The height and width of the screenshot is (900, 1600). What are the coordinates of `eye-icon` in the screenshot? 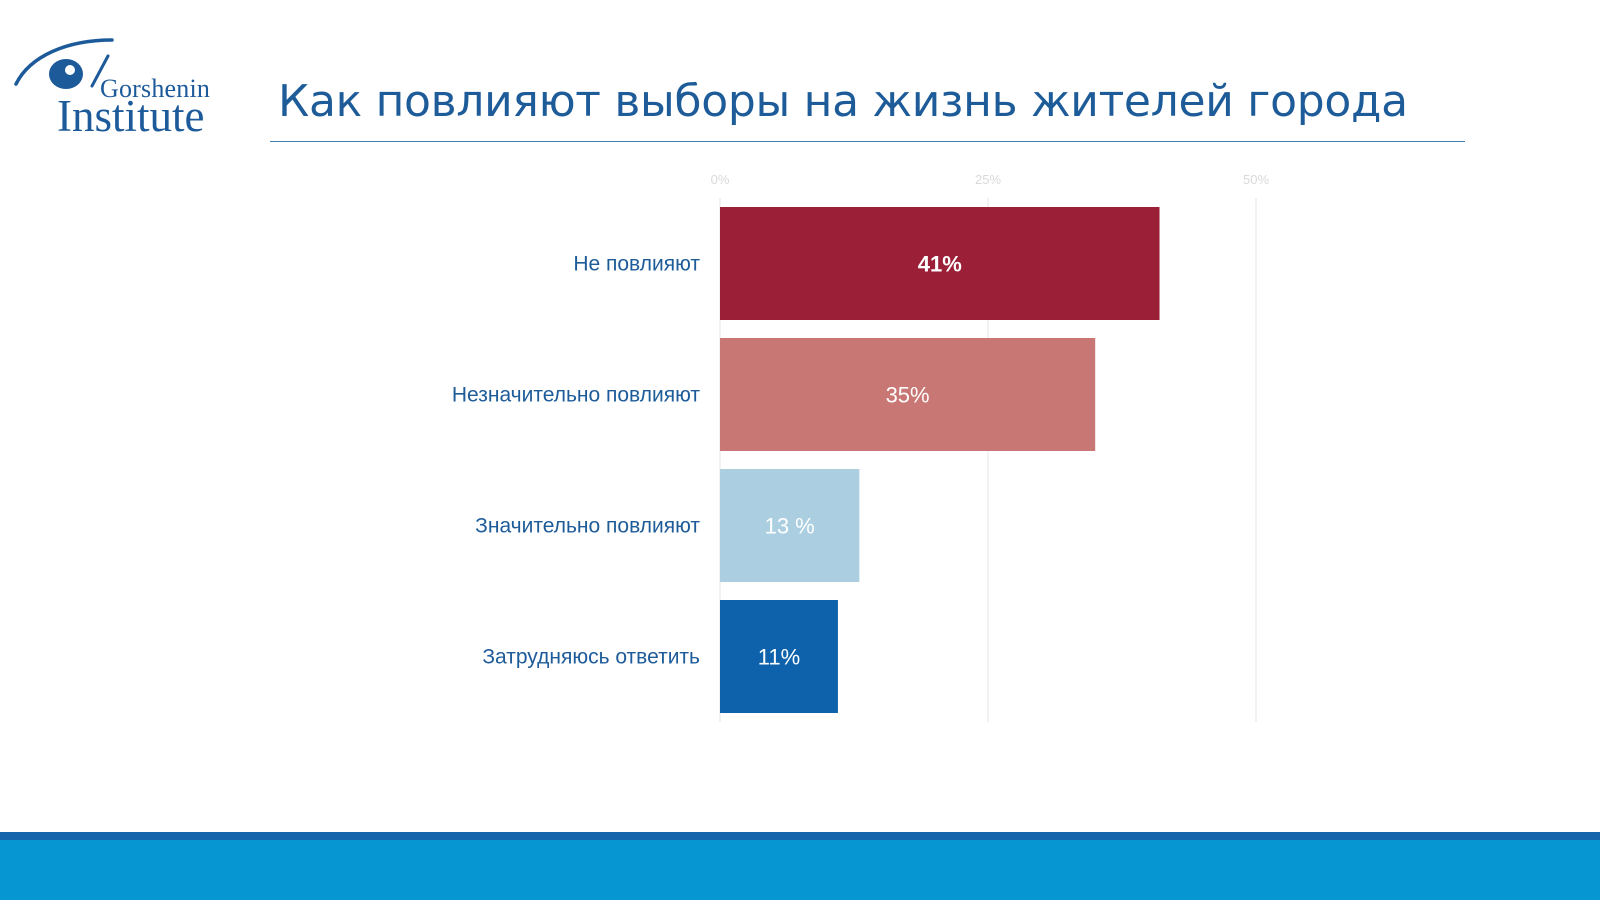 It's located at (64, 63).